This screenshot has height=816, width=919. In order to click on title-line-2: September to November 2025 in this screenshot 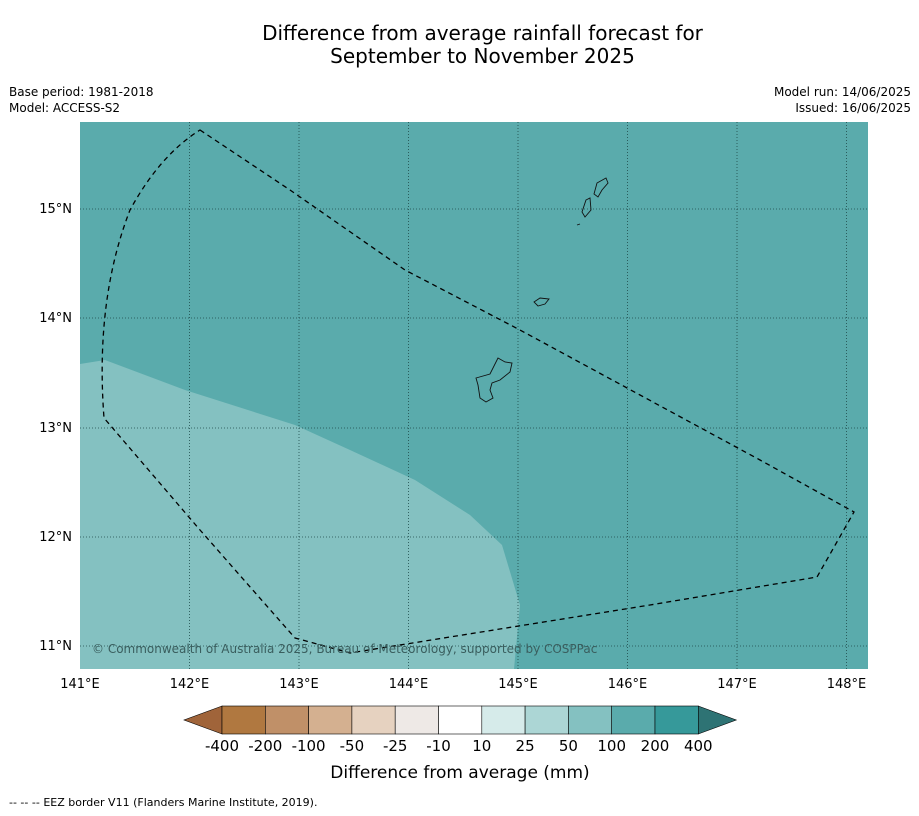, I will do `click(482, 56)`.